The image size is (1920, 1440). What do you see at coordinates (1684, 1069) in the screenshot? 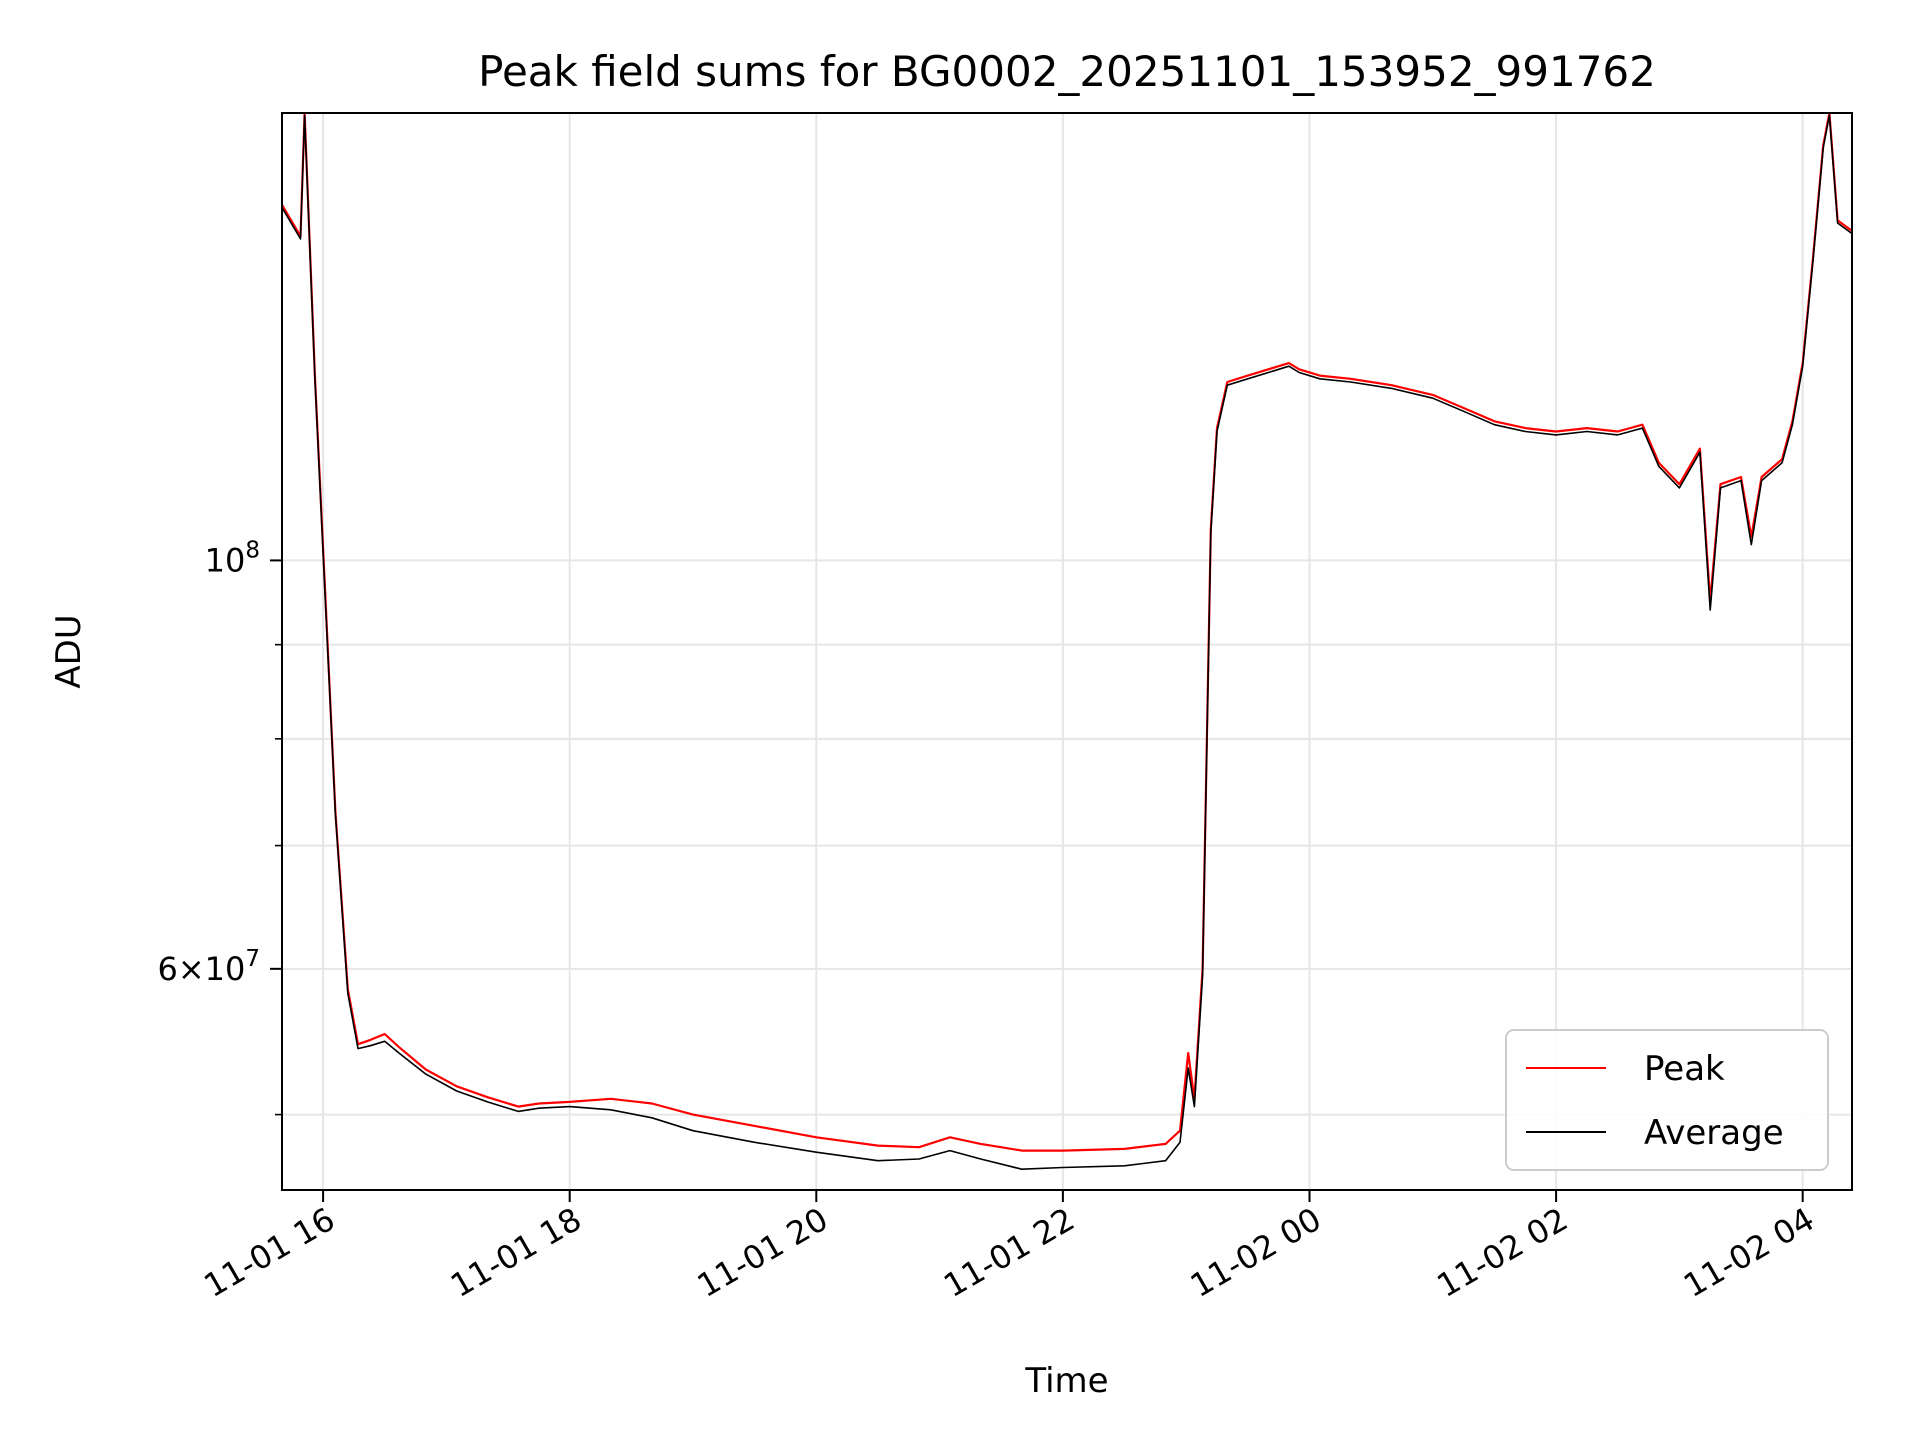
I see `legend-label: Peak` at bounding box center [1684, 1069].